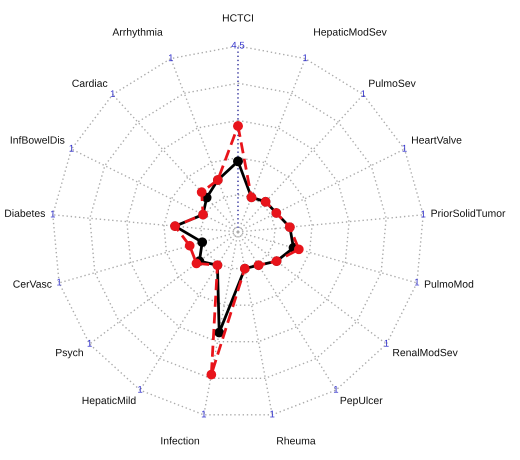 This screenshot has height=460, width=520. Describe the element at coordinates (109, 401) in the screenshot. I see `spoke-label: HepaticMild` at that location.